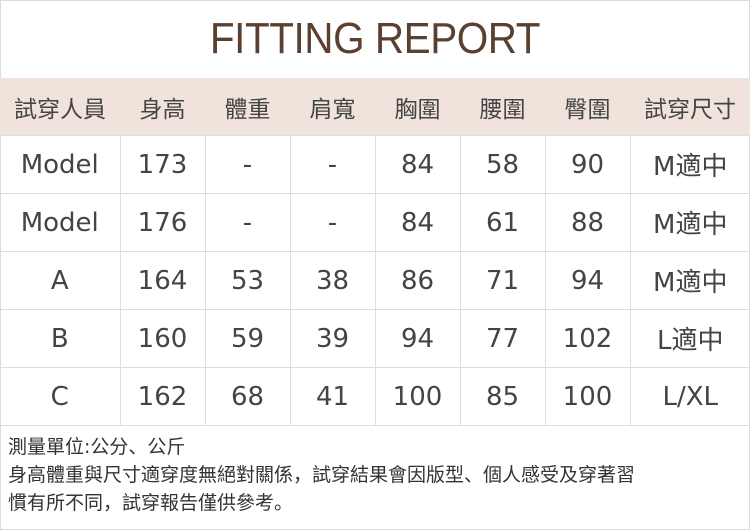 The height and width of the screenshot is (530, 750). Describe the element at coordinates (587, 164) in the screenshot. I see `table-cell: 90` at that location.